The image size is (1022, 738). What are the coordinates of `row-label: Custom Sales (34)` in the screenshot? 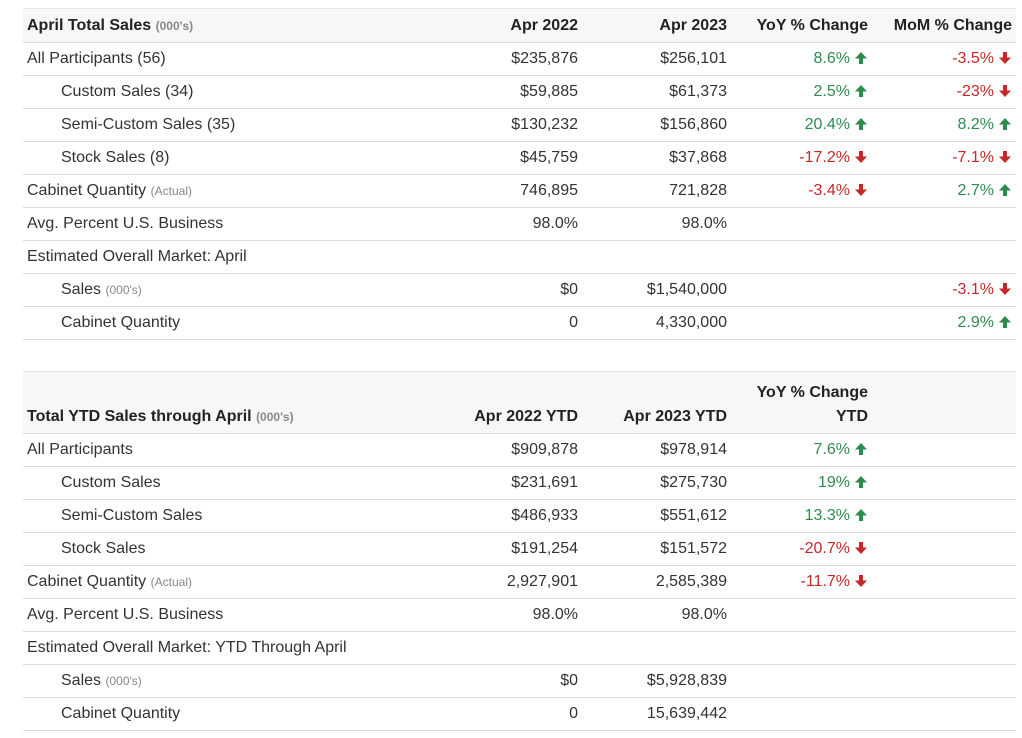 It's located at (127, 91).